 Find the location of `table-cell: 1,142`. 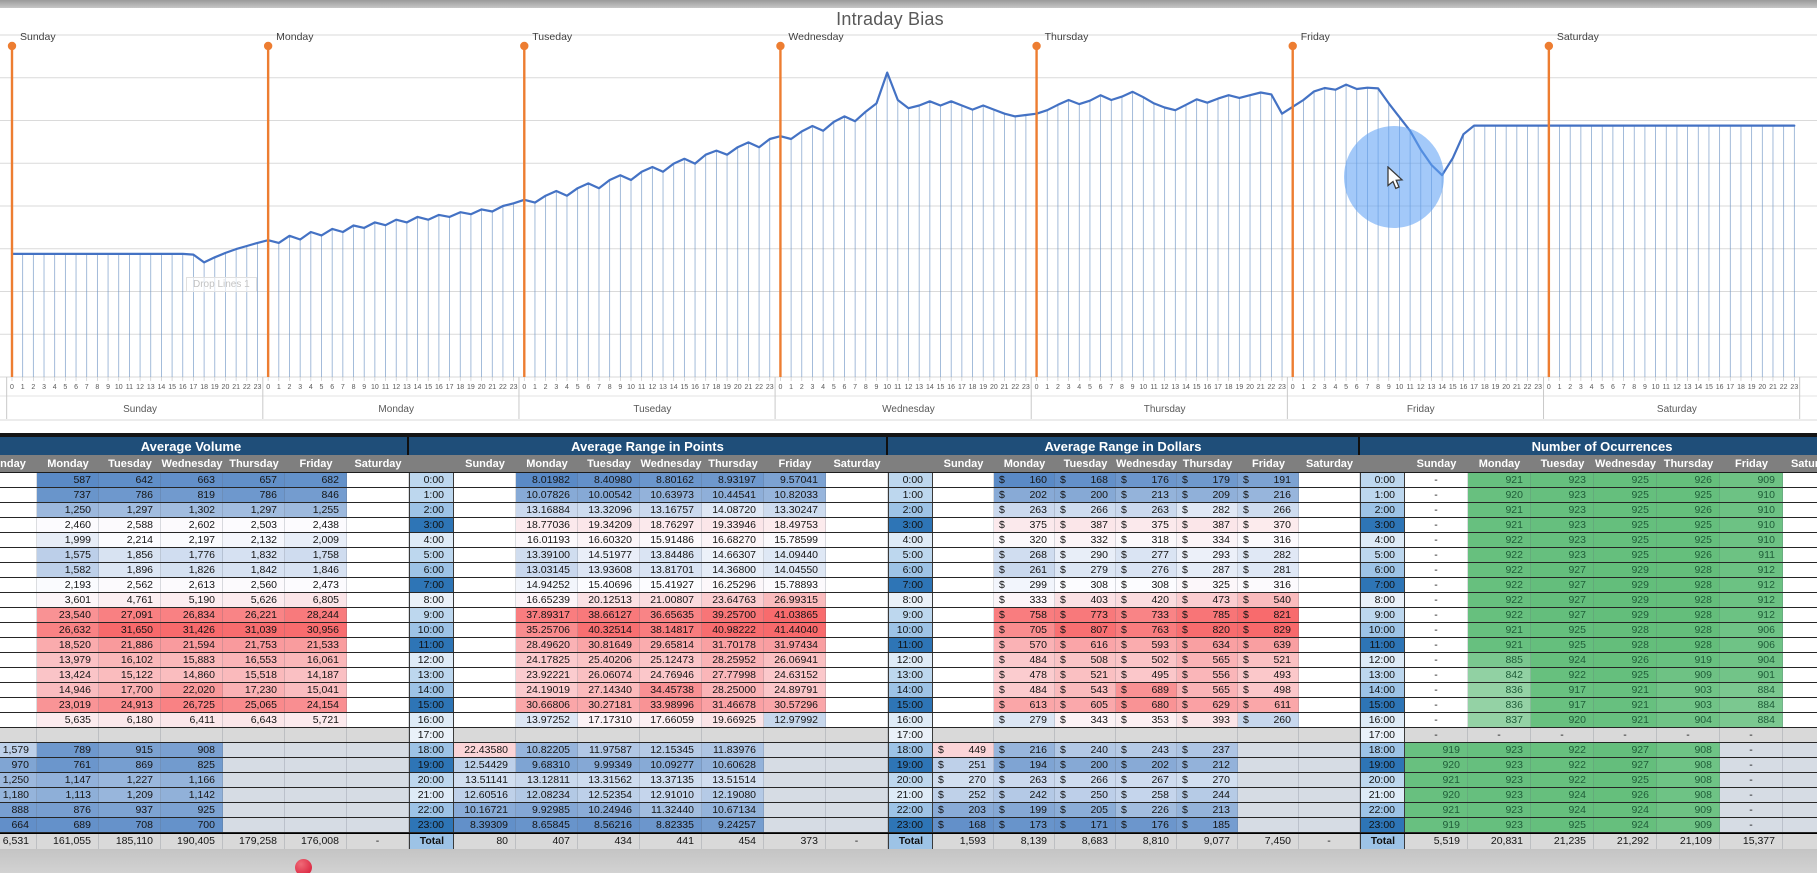

table-cell: 1,142 is located at coordinates (192, 795).